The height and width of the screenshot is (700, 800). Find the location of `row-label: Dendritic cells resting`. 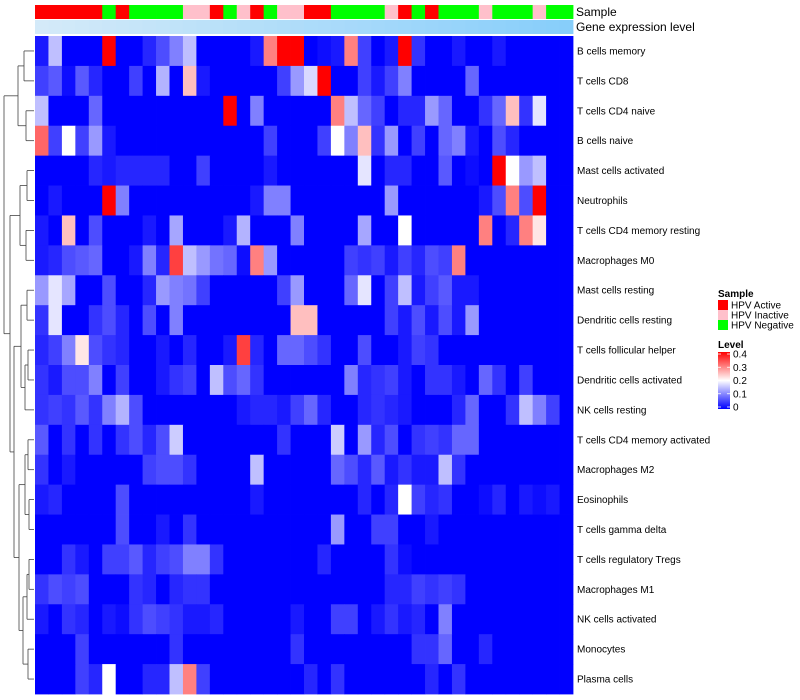

row-label: Dendritic cells resting is located at coordinates (624, 321).